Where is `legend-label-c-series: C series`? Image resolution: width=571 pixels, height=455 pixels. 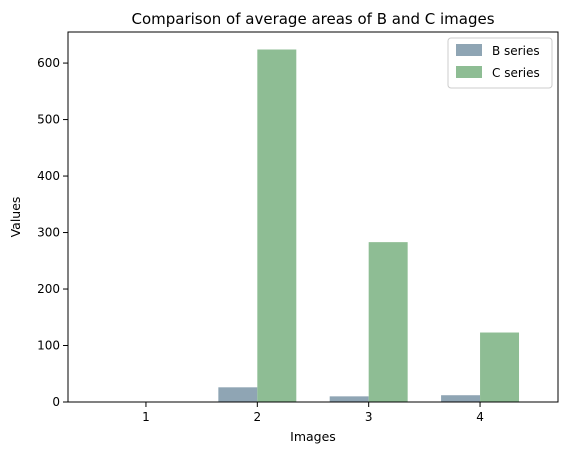 legend-label-c-series: C series is located at coordinates (516, 73).